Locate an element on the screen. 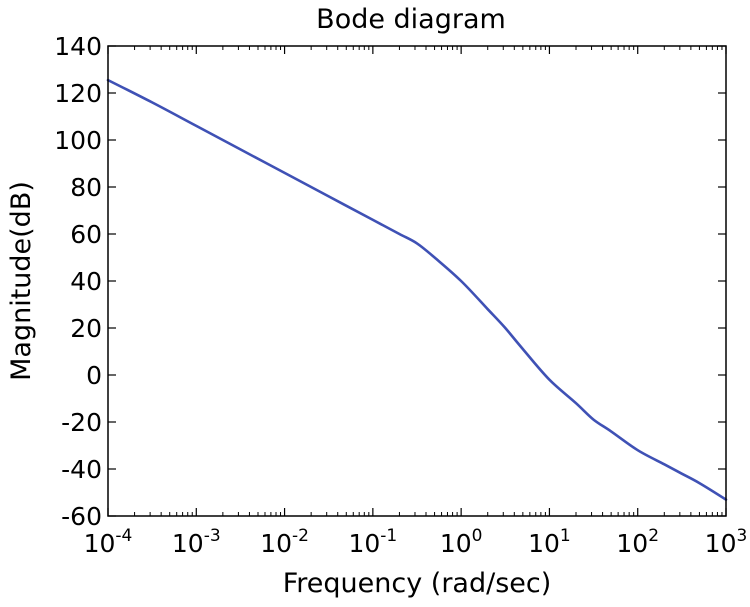 This screenshot has width=750, height=607. x-tick-label: 10⁻¹ is located at coordinates (372, 542).